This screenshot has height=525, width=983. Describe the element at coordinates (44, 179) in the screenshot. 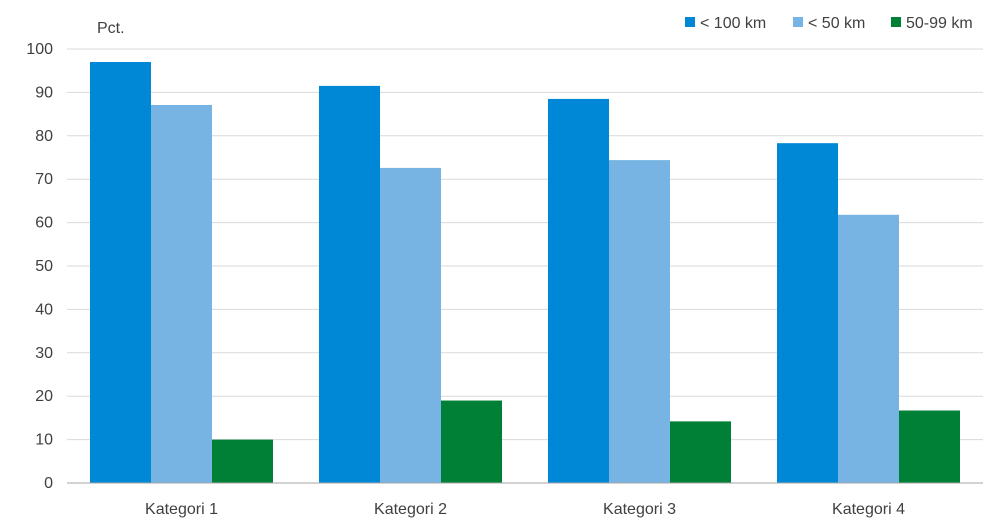

I see `y-tick-label: 70` at that location.